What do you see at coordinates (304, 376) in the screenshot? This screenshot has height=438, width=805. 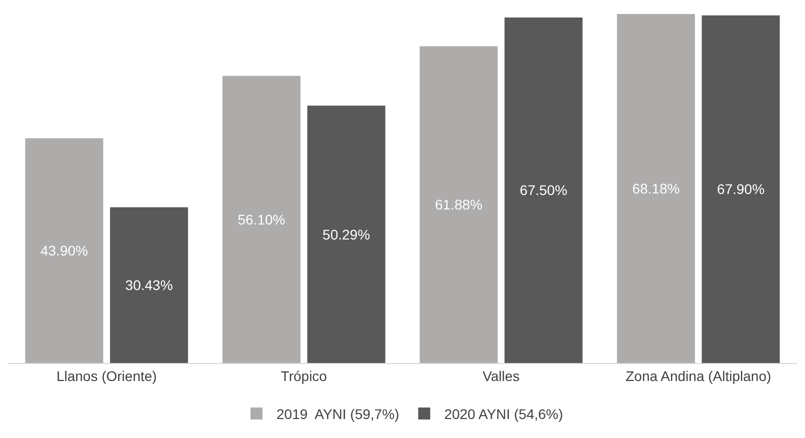 I see `x-tick-label: Trópico` at bounding box center [304, 376].